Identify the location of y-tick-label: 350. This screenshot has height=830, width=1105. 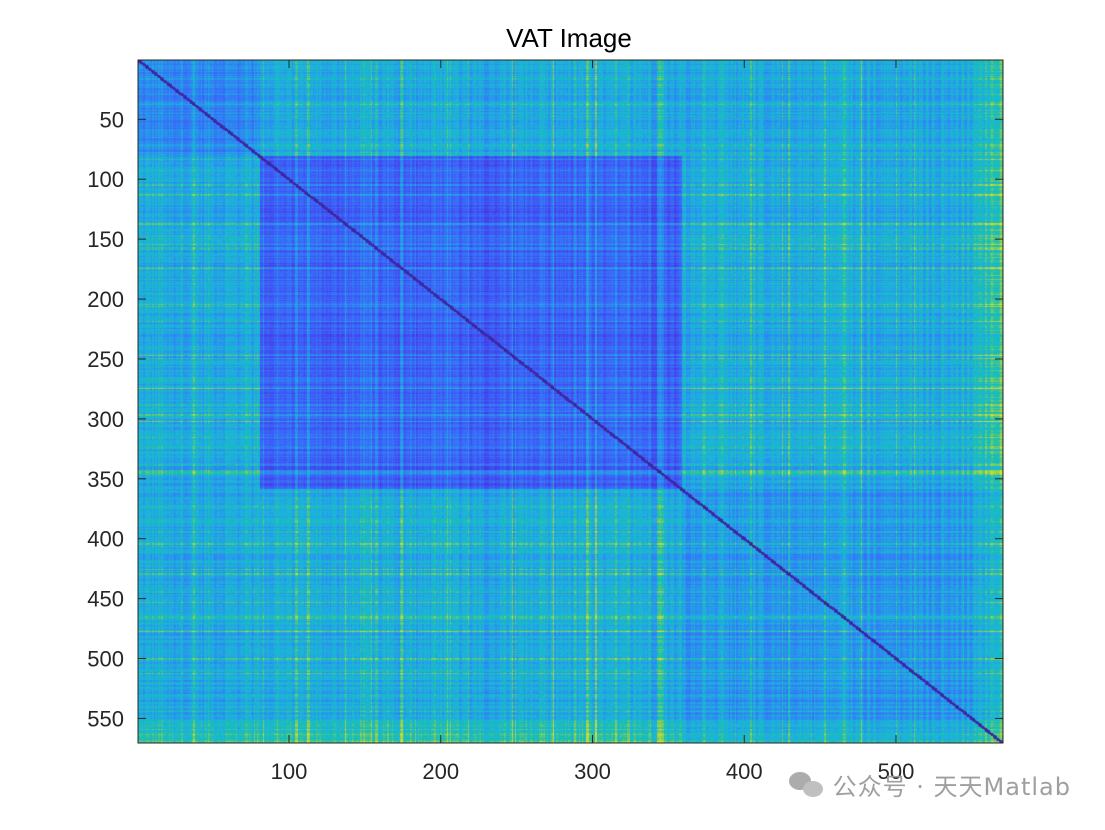
(105, 479).